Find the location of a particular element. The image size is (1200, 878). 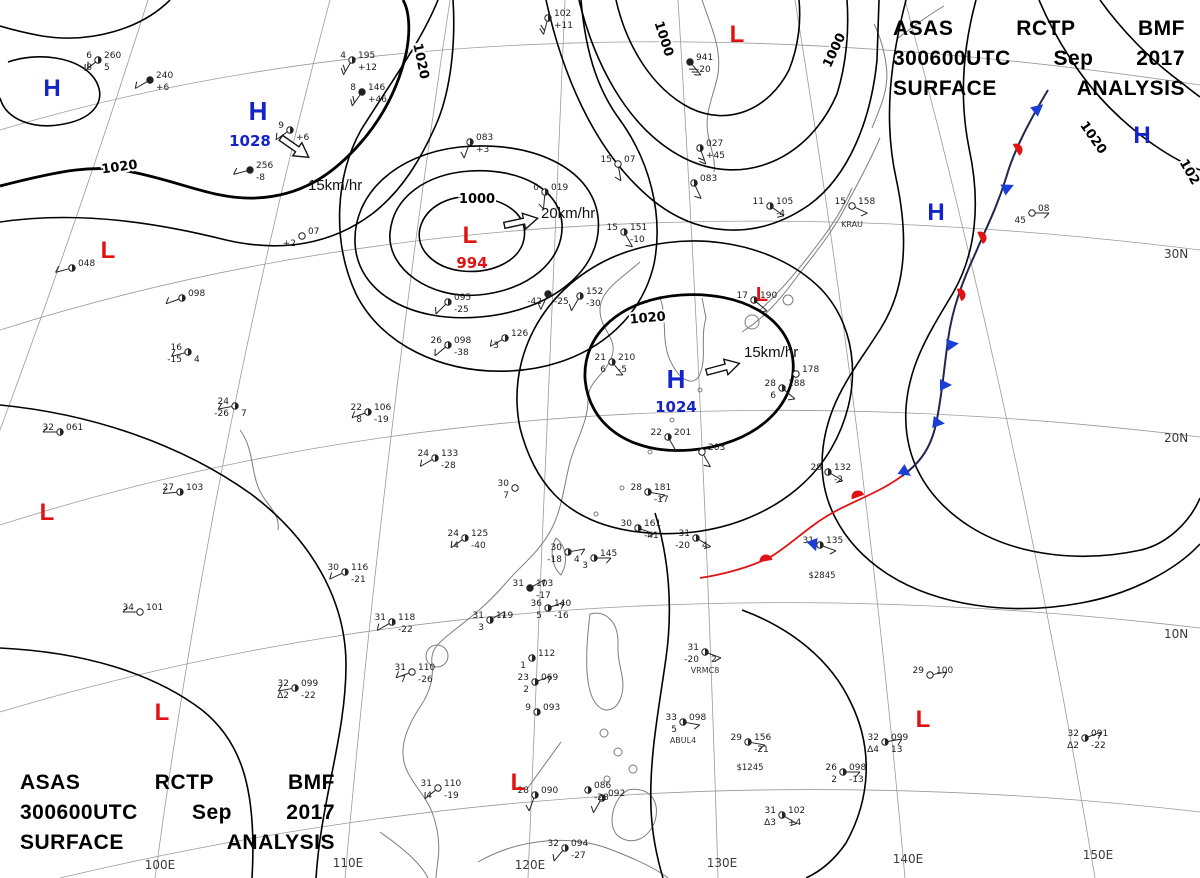

isobar-label: 102 is located at coordinates (1188, 172).